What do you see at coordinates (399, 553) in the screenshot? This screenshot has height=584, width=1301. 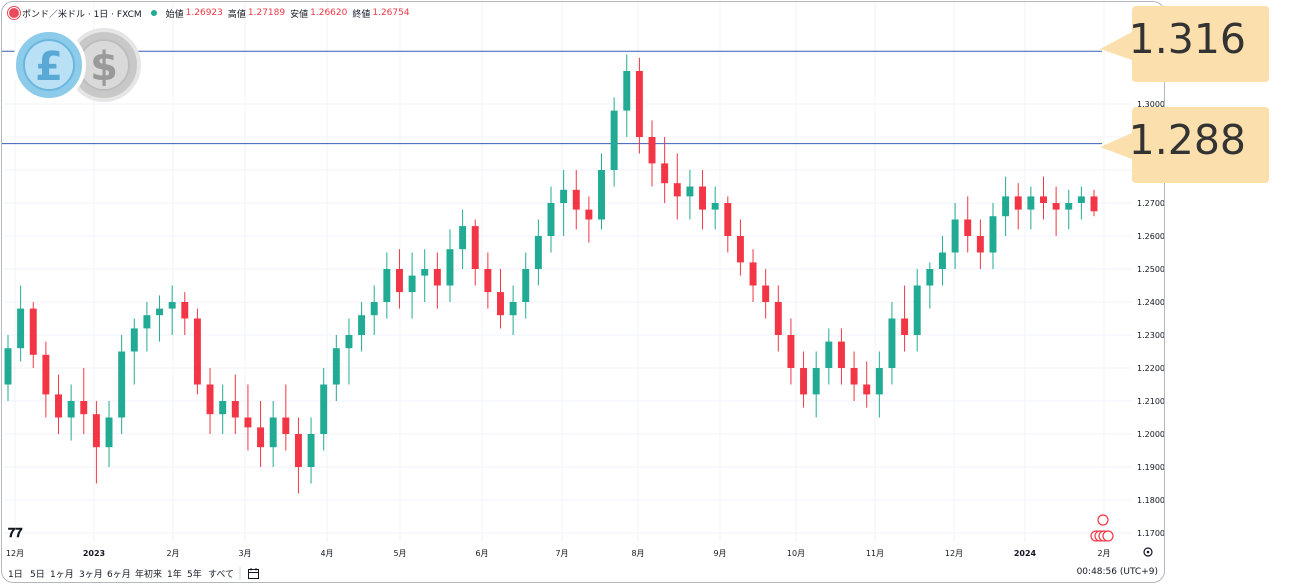 I see `x-tick-label: 5月` at bounding box center [399, 553].